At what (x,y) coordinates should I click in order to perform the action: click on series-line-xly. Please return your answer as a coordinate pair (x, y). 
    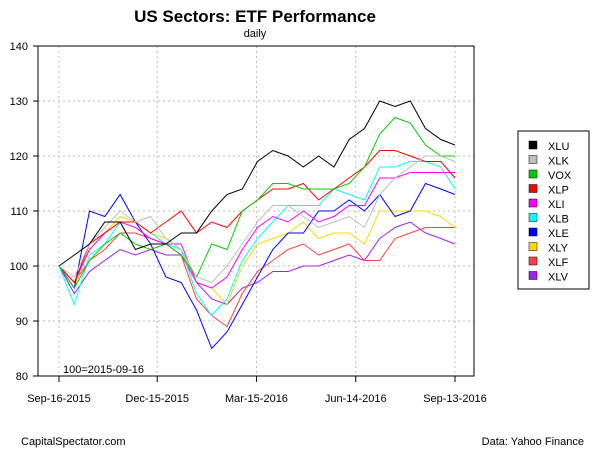
    Looking at the image, I should click on (257, 258).